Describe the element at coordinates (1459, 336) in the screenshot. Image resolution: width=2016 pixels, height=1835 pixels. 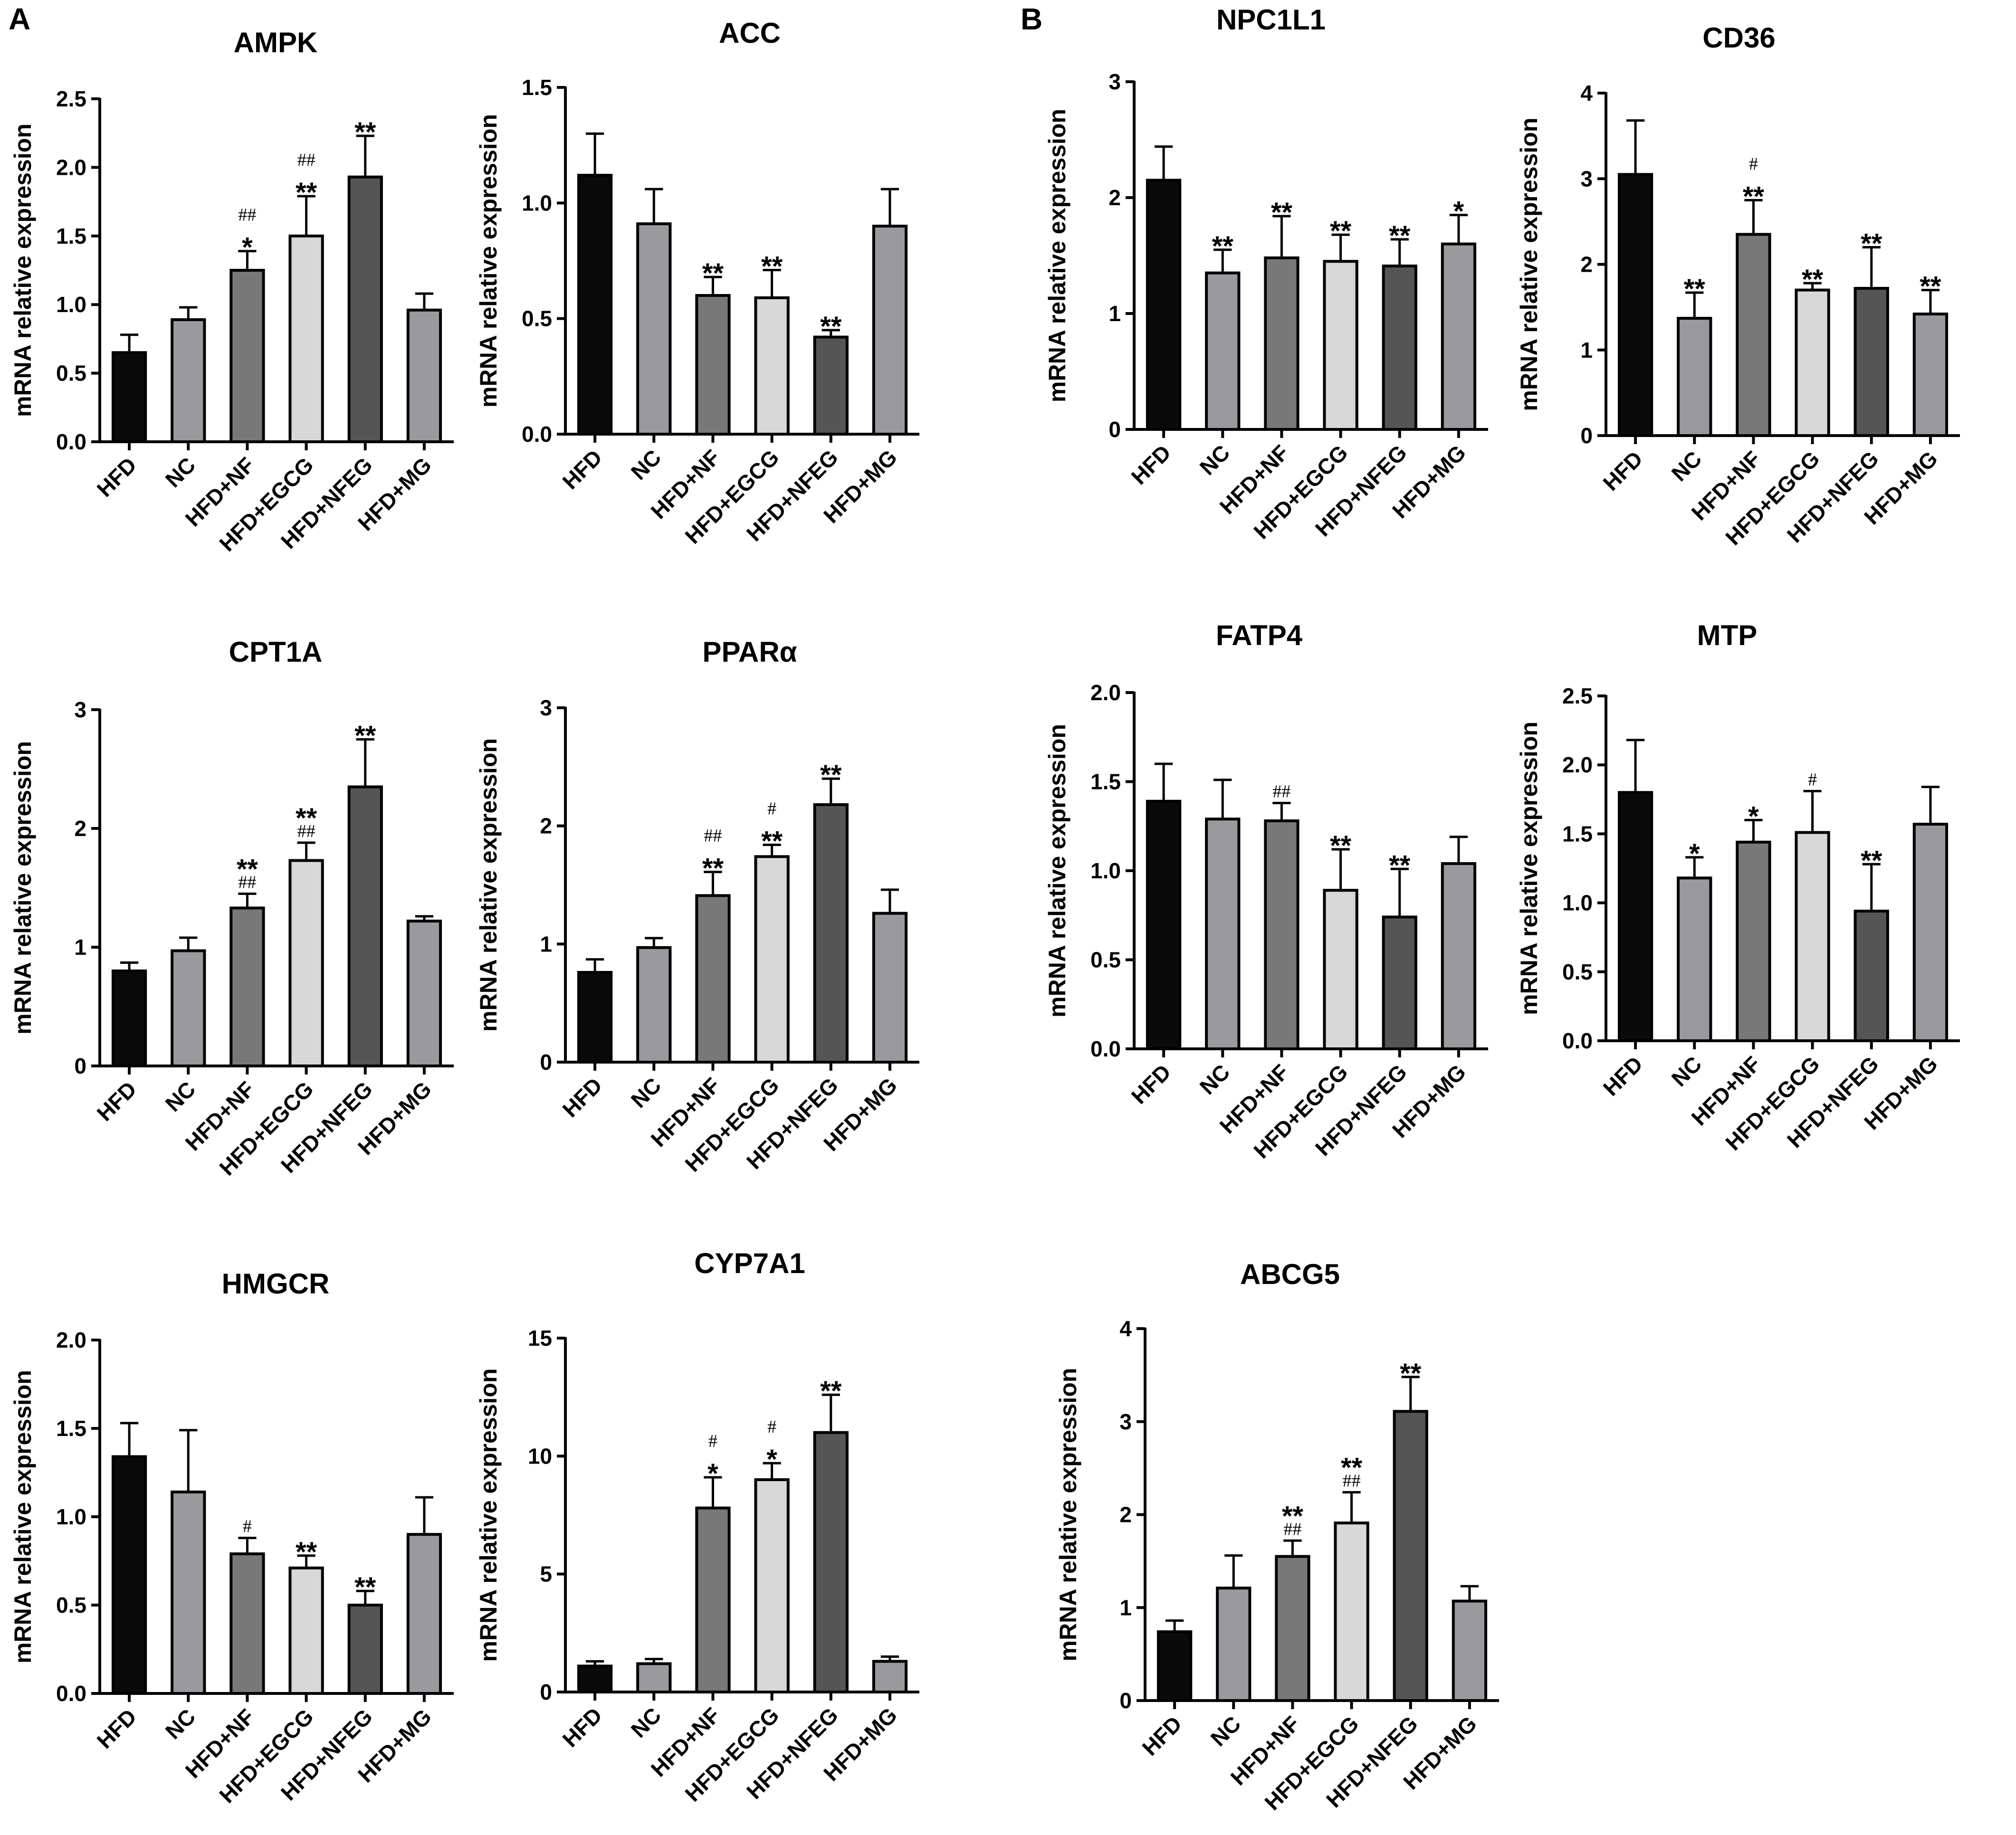
I see `npc1l1-bar-hfd-mg` at that location.